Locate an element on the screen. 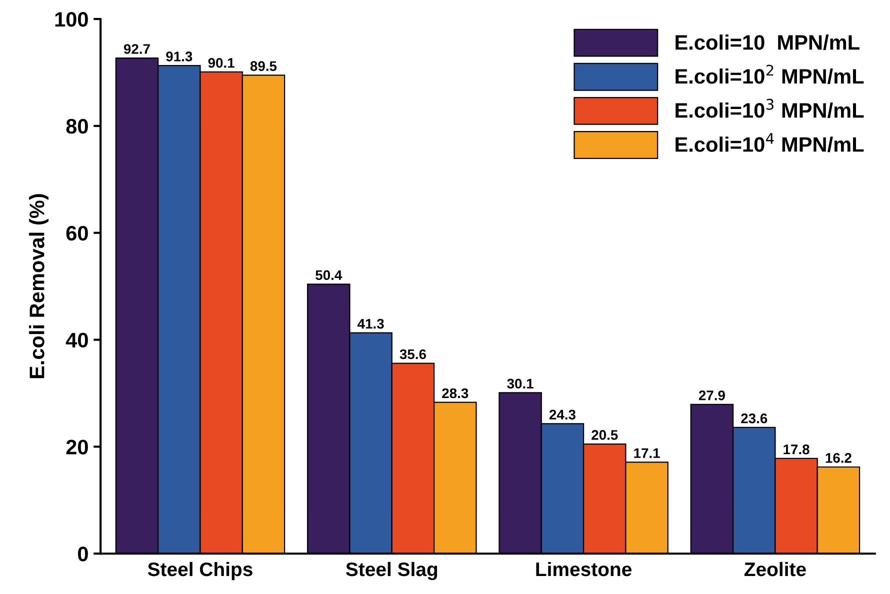 The height and width of the screenshot is (594, 890). y-tick-label: 60 is located at coordinates (77, 233).